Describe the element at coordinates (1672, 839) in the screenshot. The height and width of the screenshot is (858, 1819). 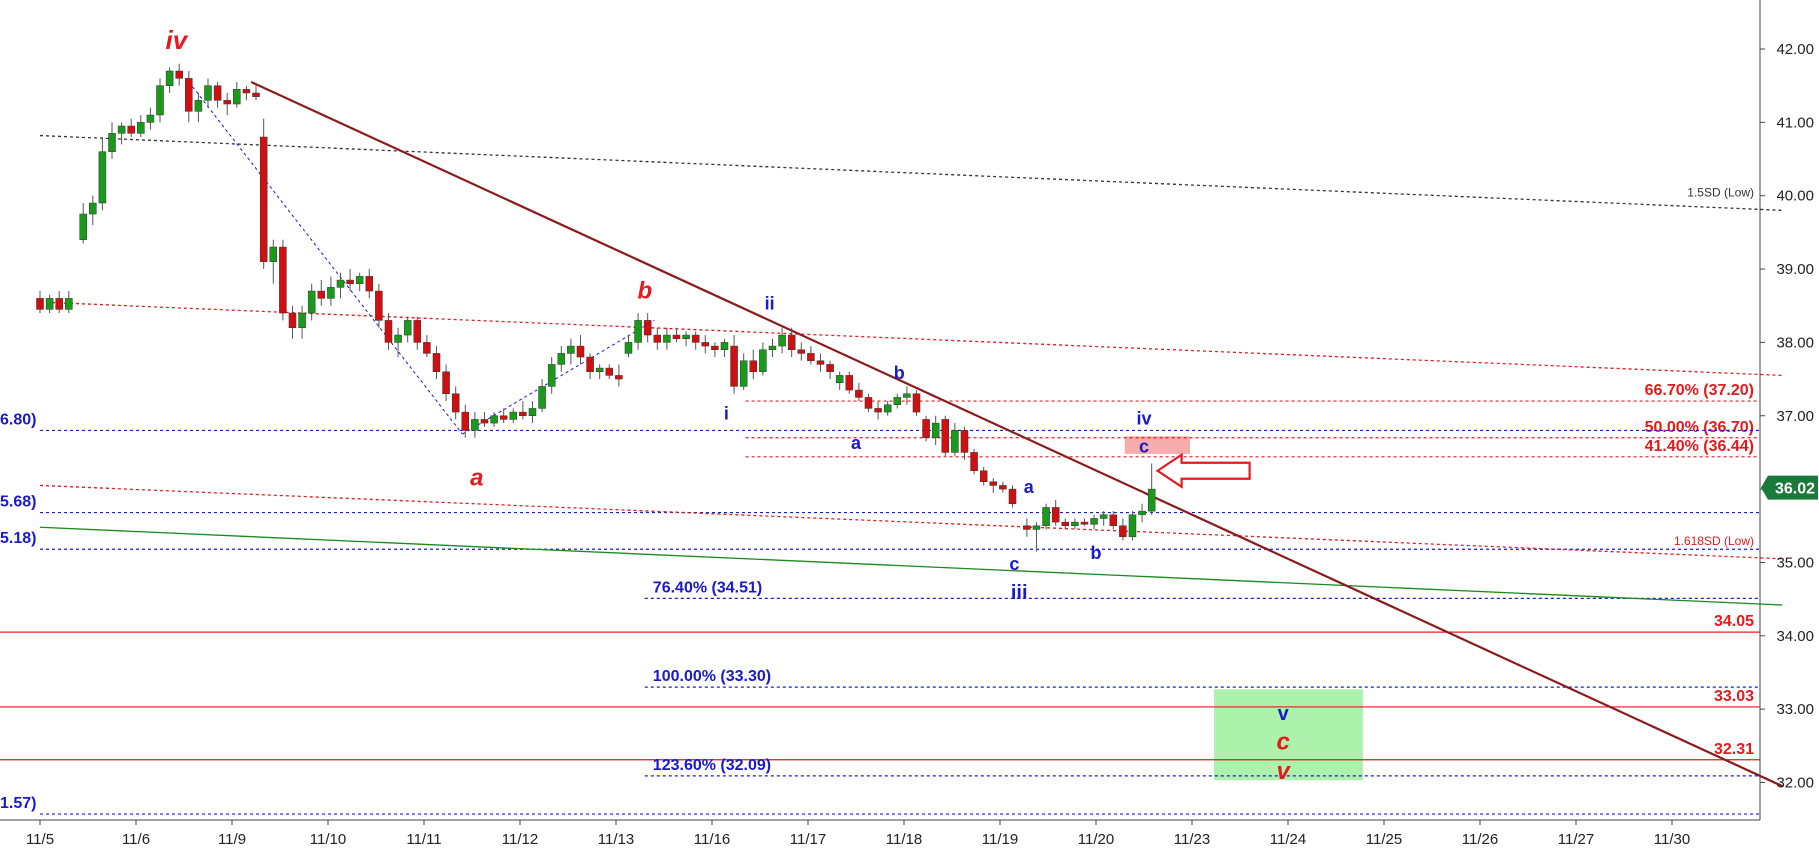
I see `x-tick-label-17: 11/30` at that location.